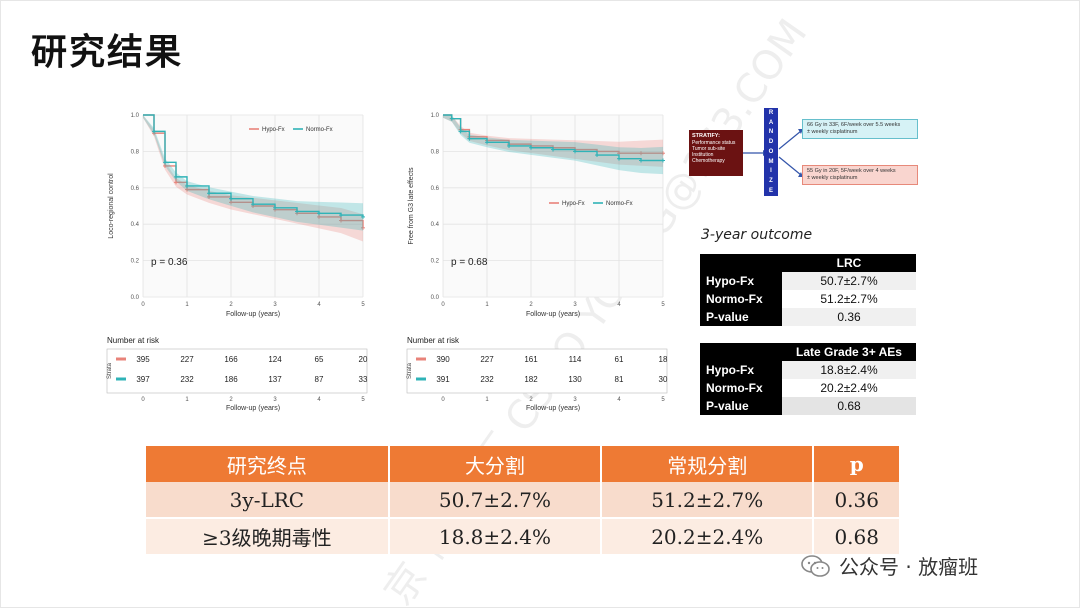  I want to click on risk-x-tick-label: 2, so click(231, 400).